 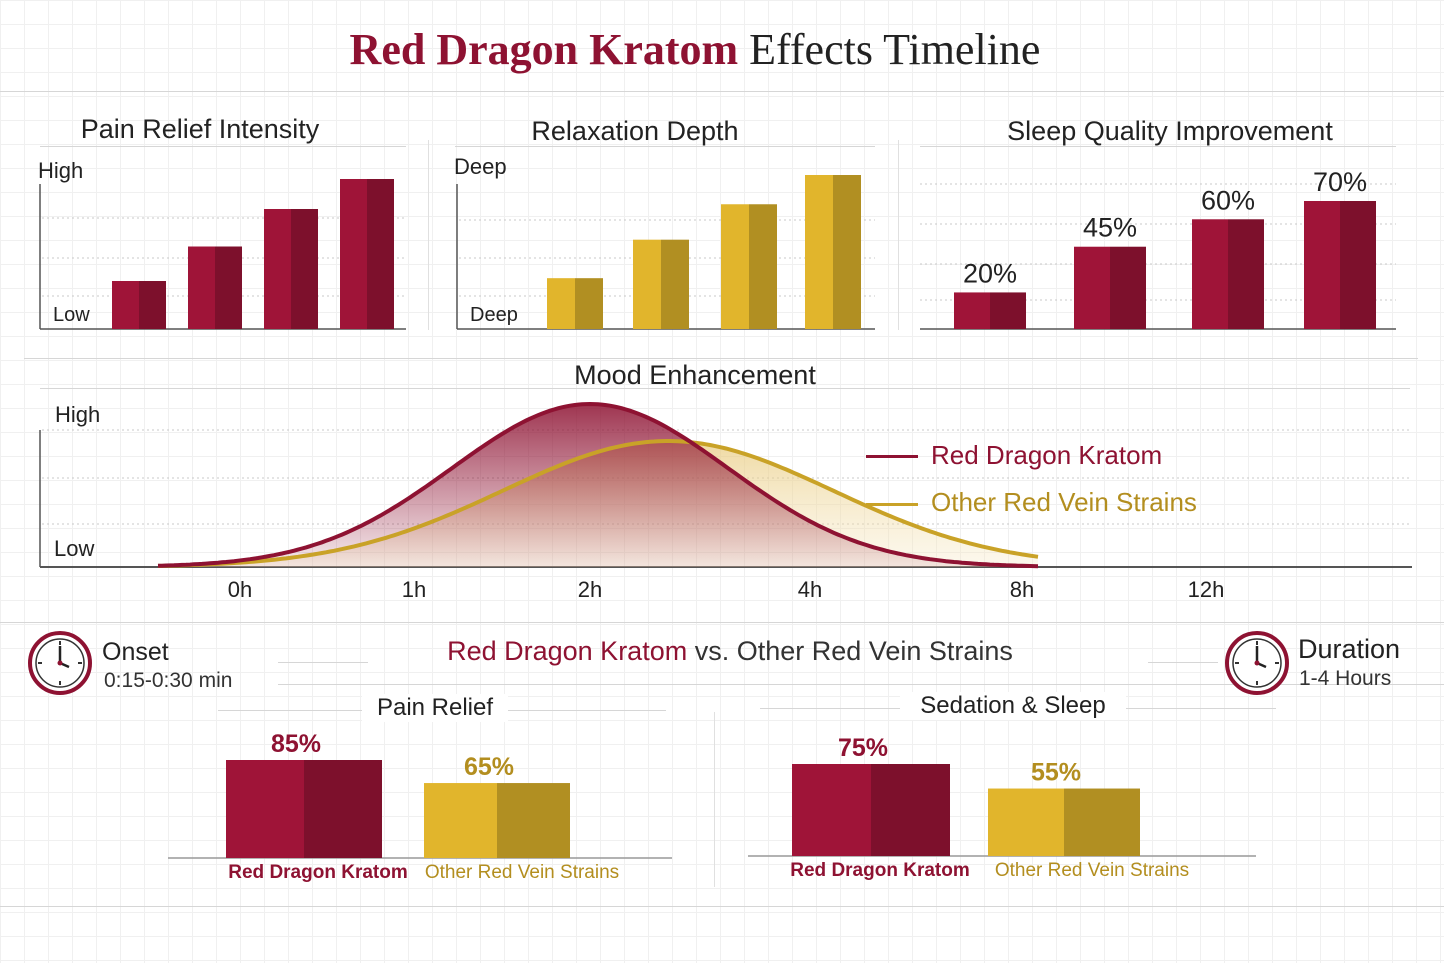 I want to click on footer-divider, so click(x=722, y=906).